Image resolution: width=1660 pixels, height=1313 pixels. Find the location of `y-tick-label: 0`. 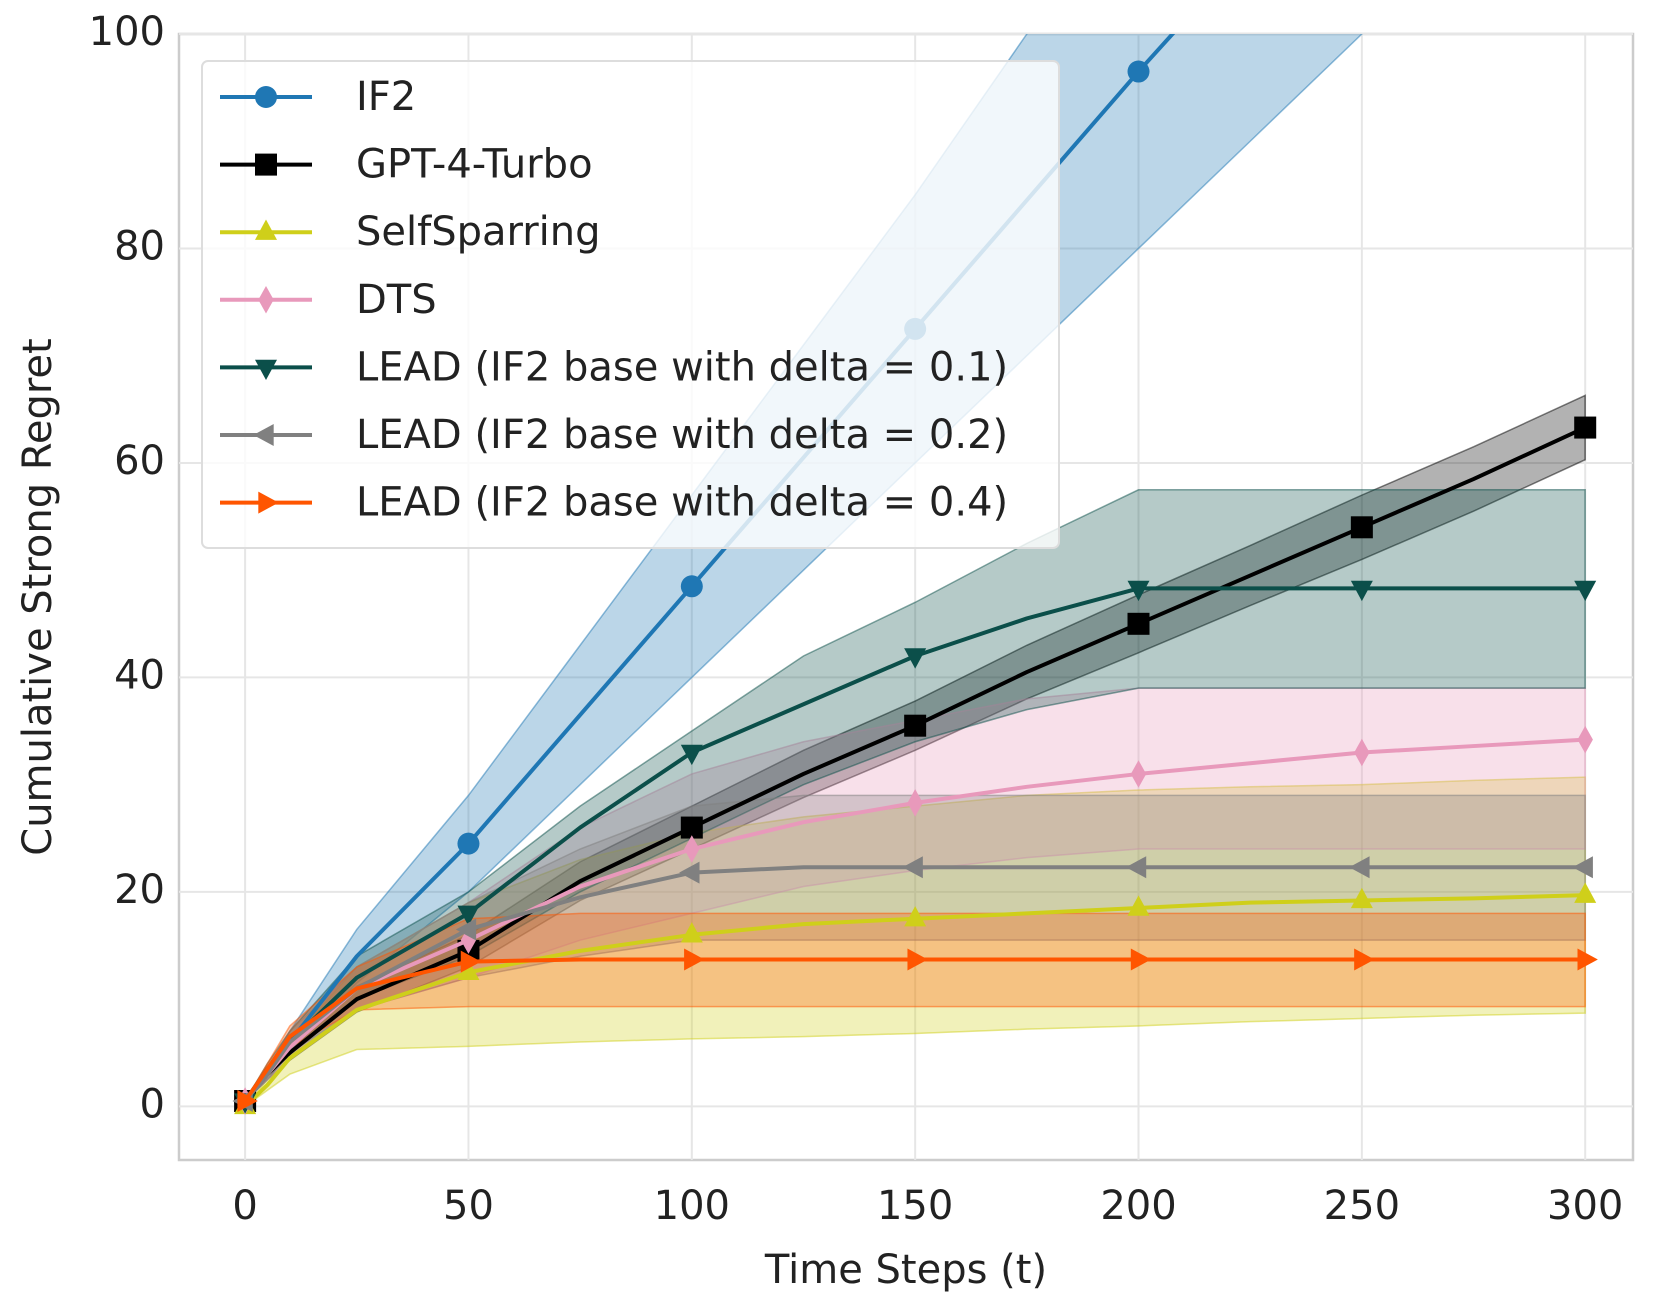

y-tick-label: 0 is located at coordinates (152, 1104).